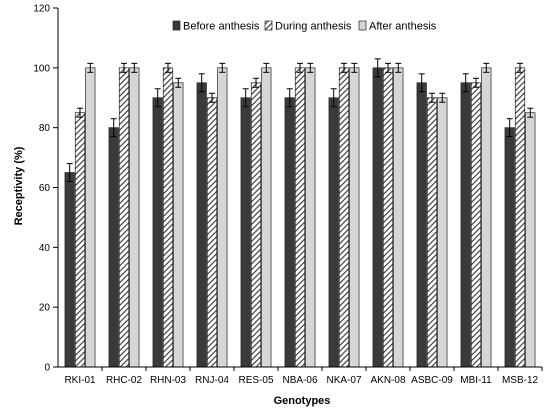 The height and width of the screenshot is (410, 550). I want to click on bar-RNJ-04-before-anthesis, so click(201, 225).